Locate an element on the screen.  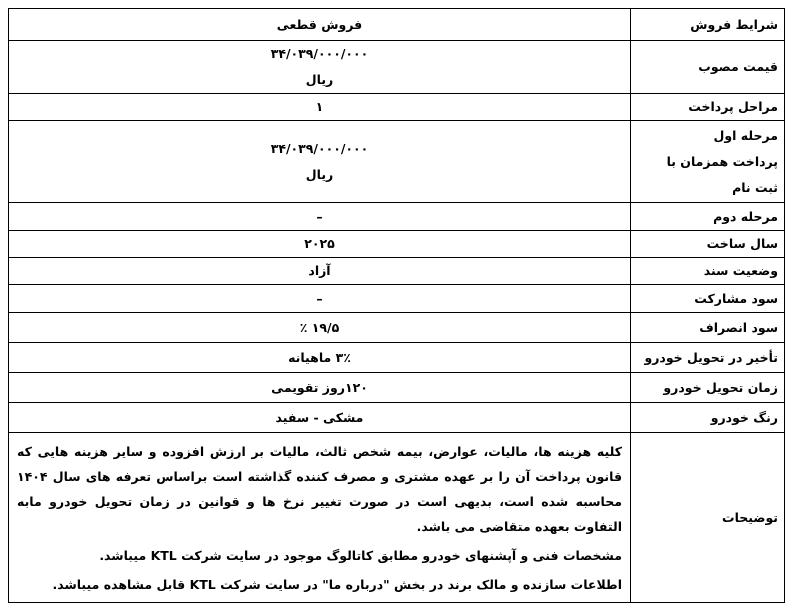
label-line: سود انصراف is located at coordinates (738, 327).